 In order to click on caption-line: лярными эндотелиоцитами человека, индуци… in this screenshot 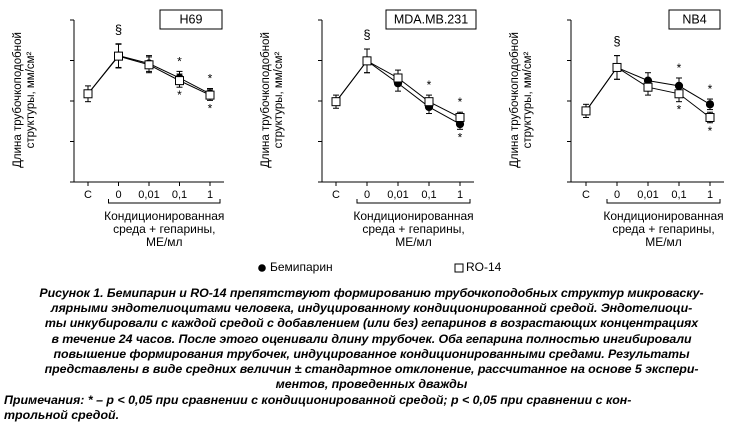, I will do `click(371, 308)`.